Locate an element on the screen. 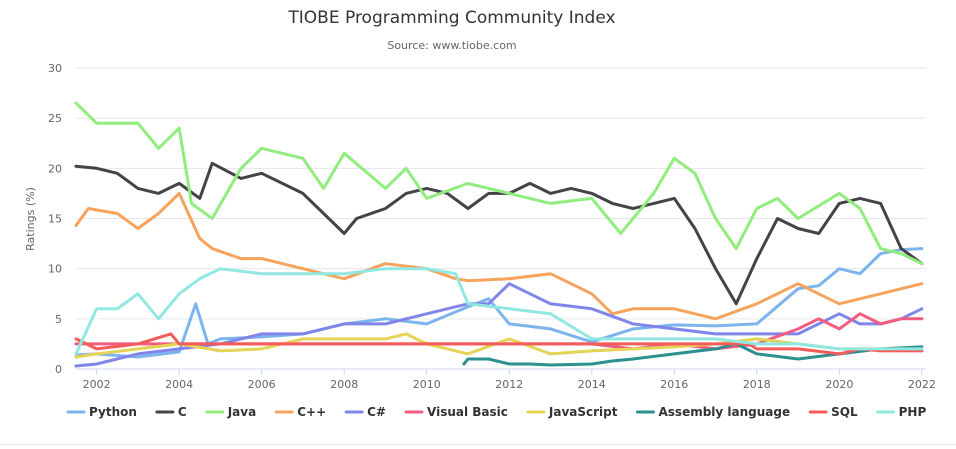  legend-item-visual-basic: Visual Basic is located at coordinates (456, 412).